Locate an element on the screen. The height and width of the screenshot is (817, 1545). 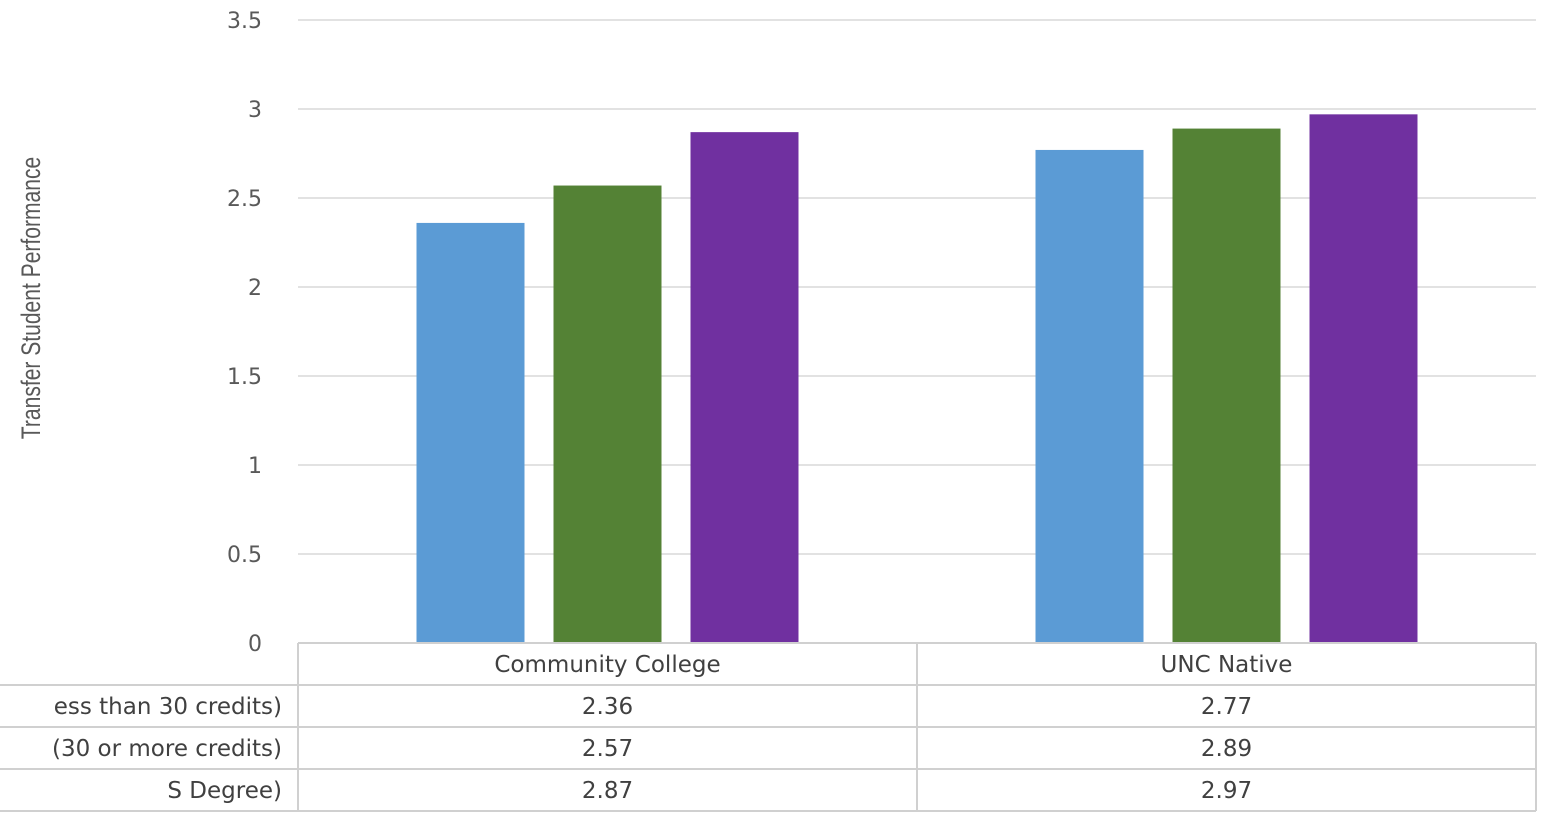
data-value-label: 2.57 is located at coordinates (607, 749).